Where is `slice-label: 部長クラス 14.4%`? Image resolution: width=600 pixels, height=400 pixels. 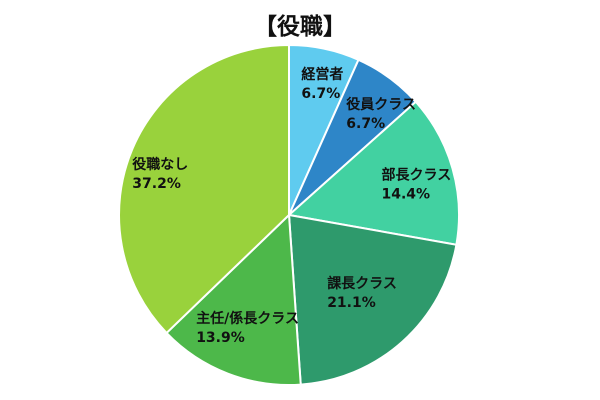 slice-label: 部長クラス 14.4% is located at coordinates (417, 185).